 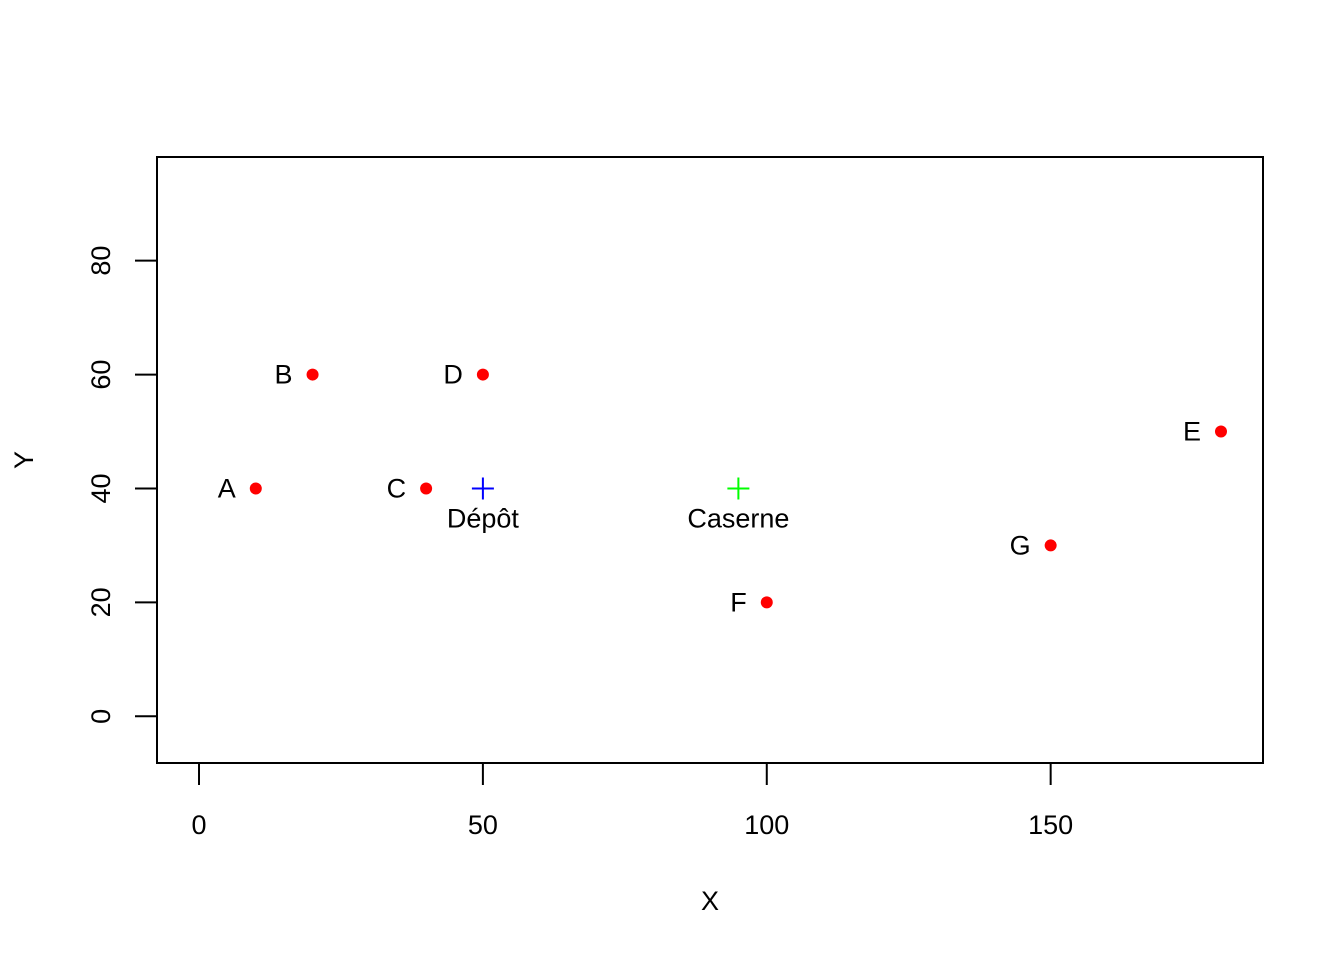 What do you see at coordinates (618, 505) in the screenshot?
I see `special-points: Dépôt Caserne` at bounding box center [618, 505].